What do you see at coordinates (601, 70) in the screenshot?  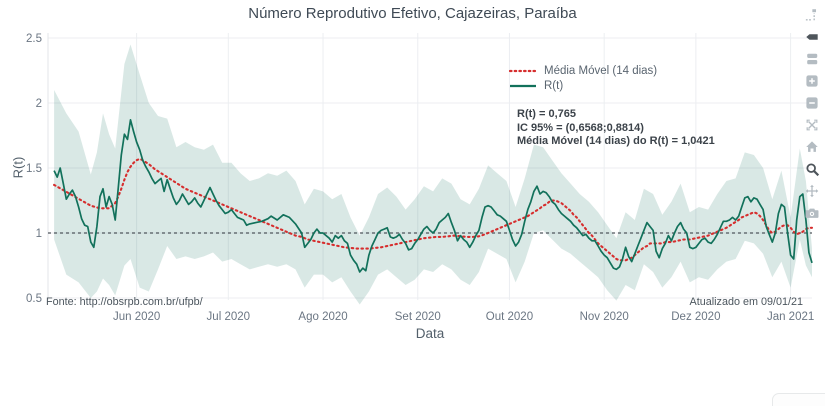 I see `legend-label: Média Móvel (14 dias)` at bounding box center [601, 70].